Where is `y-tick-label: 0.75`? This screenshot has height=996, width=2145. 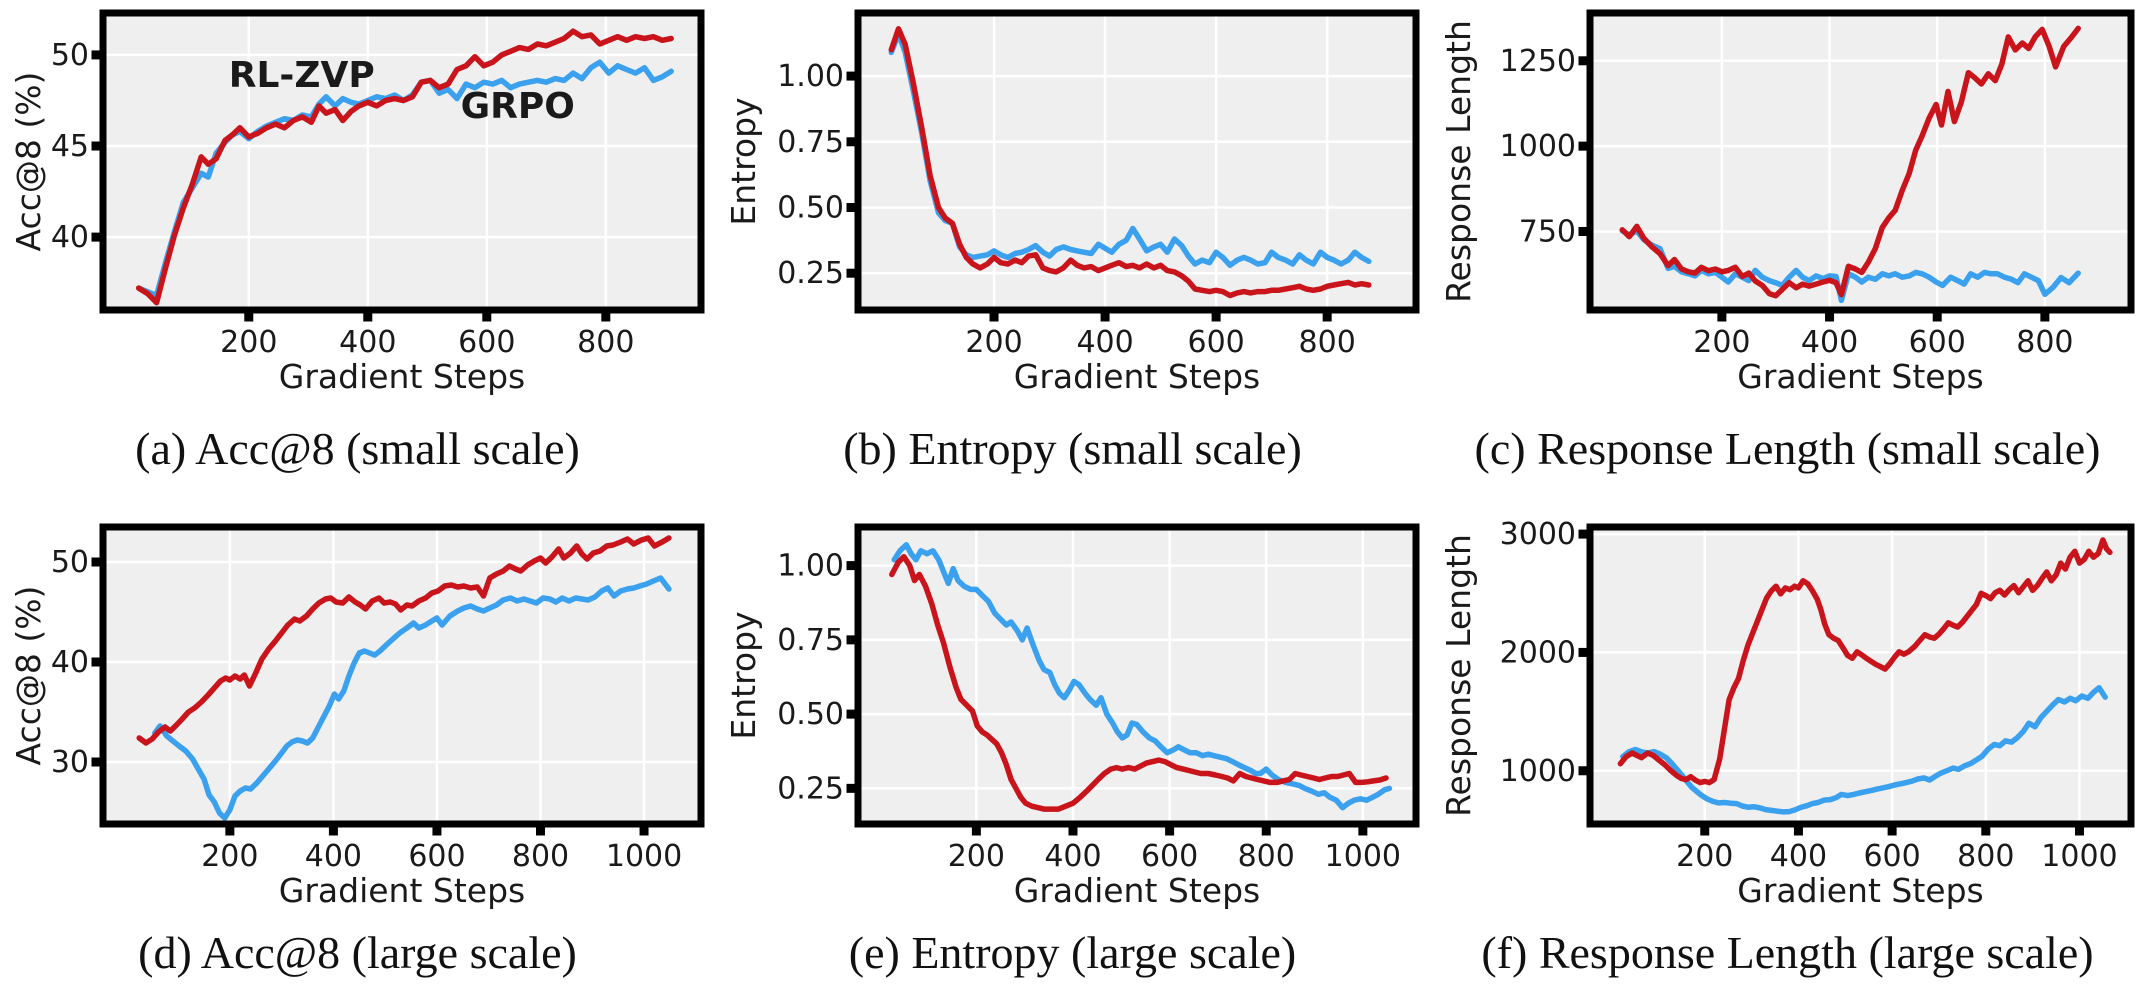 y-tick-label: 0.75 is located at coordinates (810, 640).